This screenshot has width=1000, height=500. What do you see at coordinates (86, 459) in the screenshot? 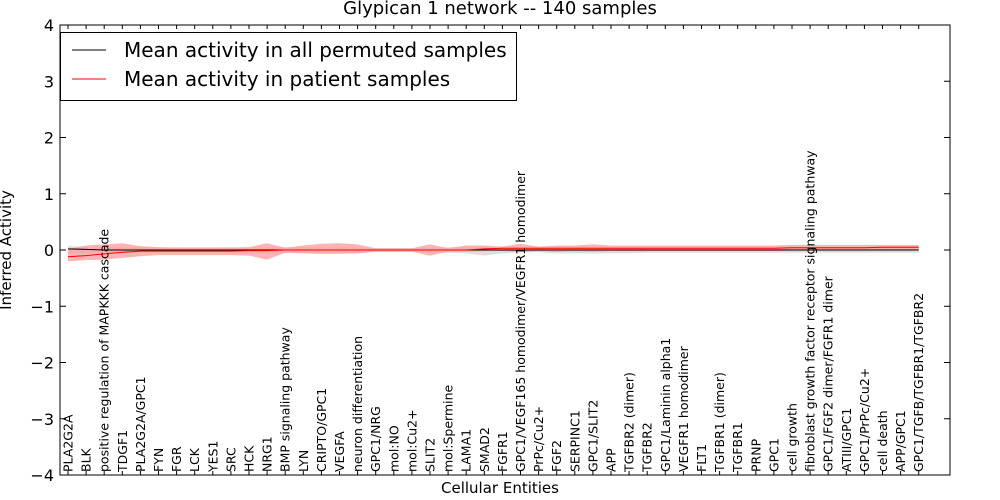
I see `x-tick-label: BLK` at bounding box center [86, 459].